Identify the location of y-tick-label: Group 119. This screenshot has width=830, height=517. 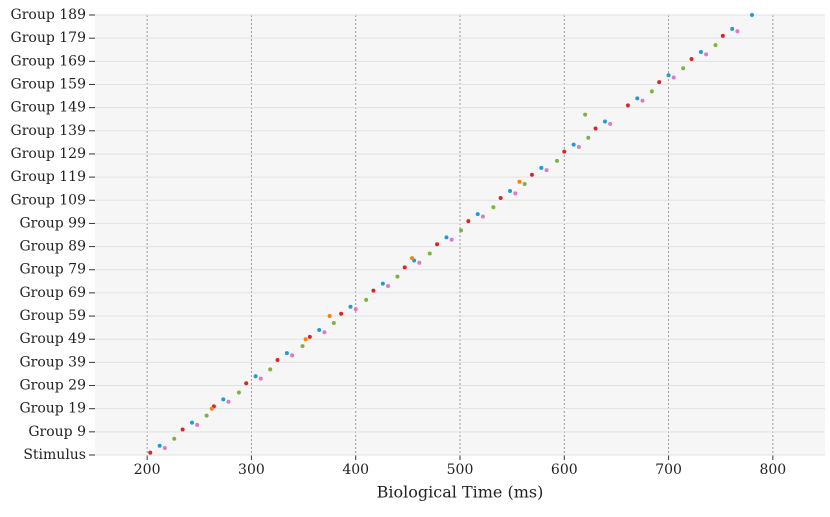
(48, 177).